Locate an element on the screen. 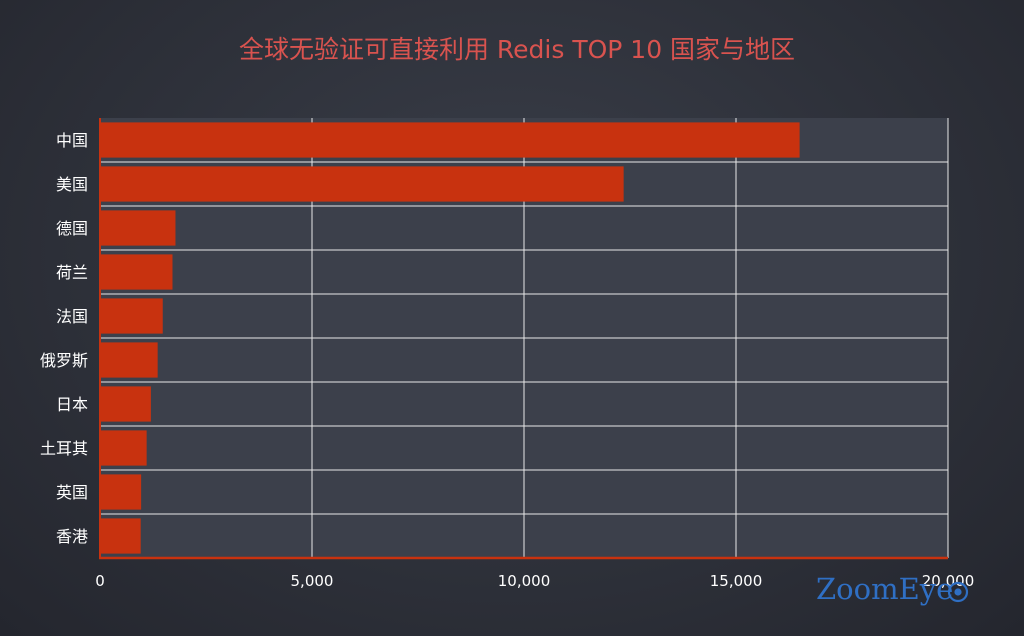 The image size is (1024, 636). category-label: 日本 is located at coordinates (72, 404).